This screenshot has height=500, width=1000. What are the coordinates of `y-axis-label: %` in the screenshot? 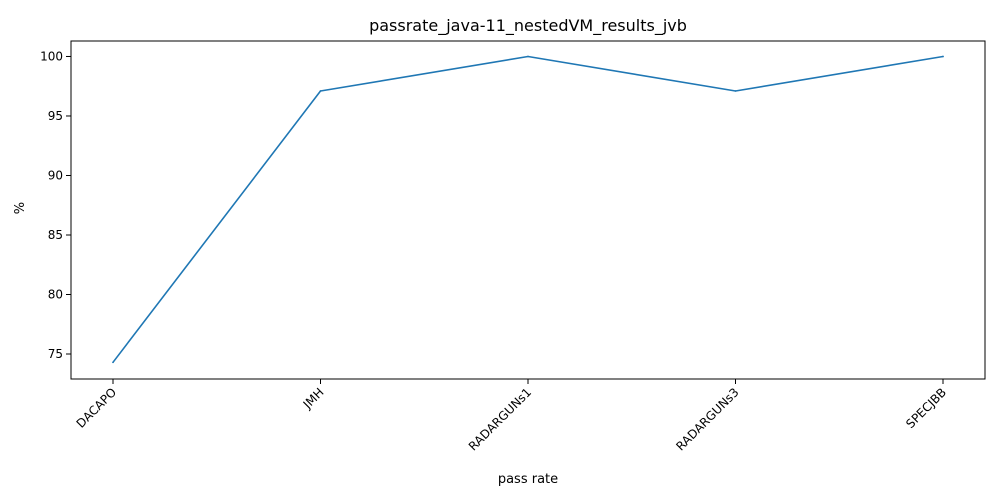 It's located at (20, 208).